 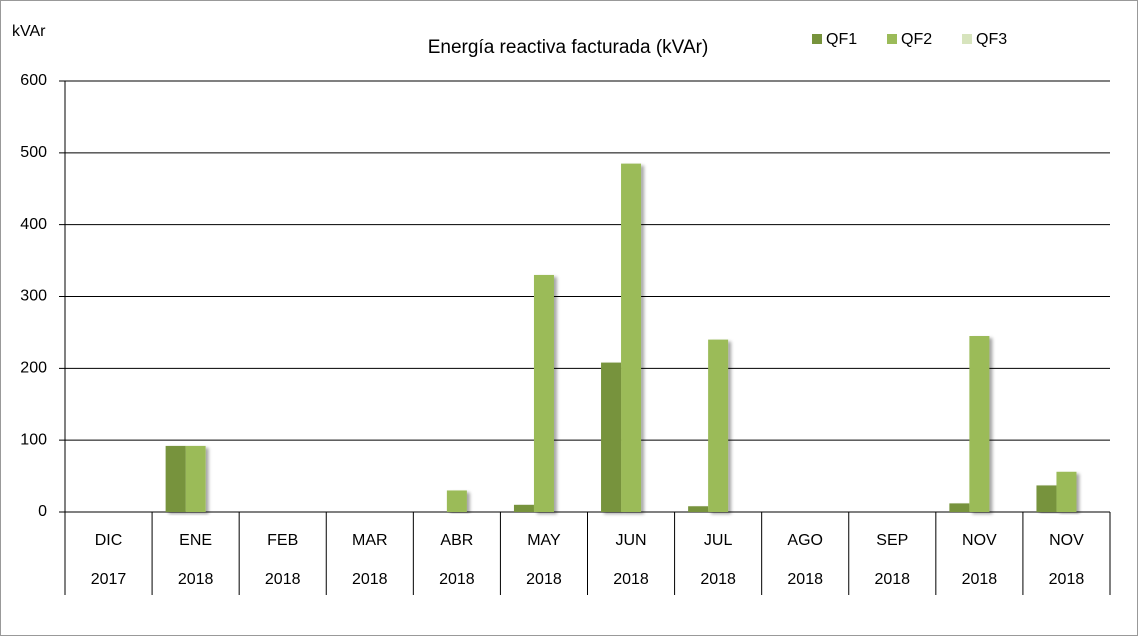 I want to click on x-tick-label: JUL, so click(x=718, y=540).